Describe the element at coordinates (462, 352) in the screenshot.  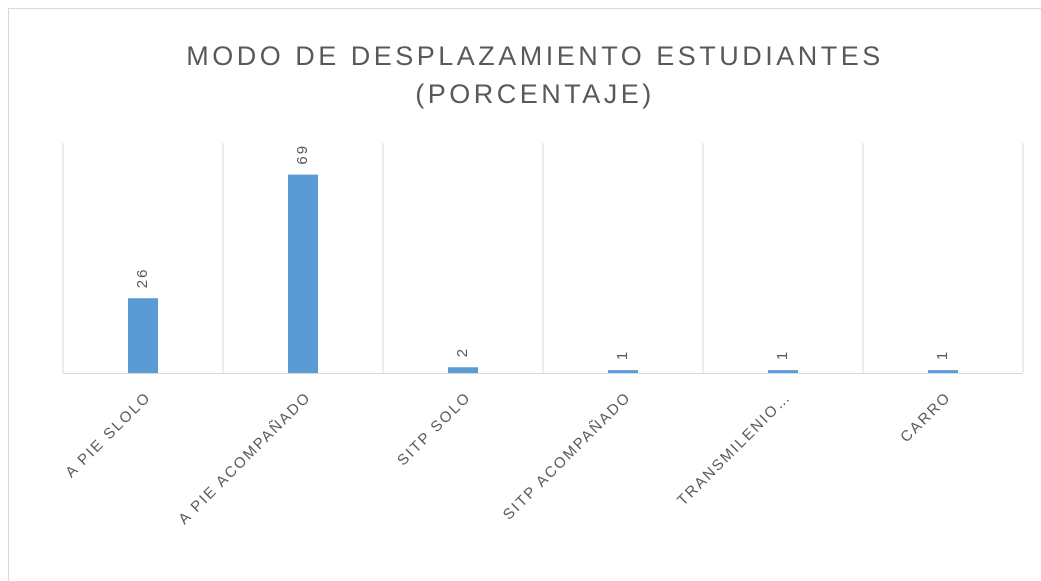
I see `data-label: 2` at that location.